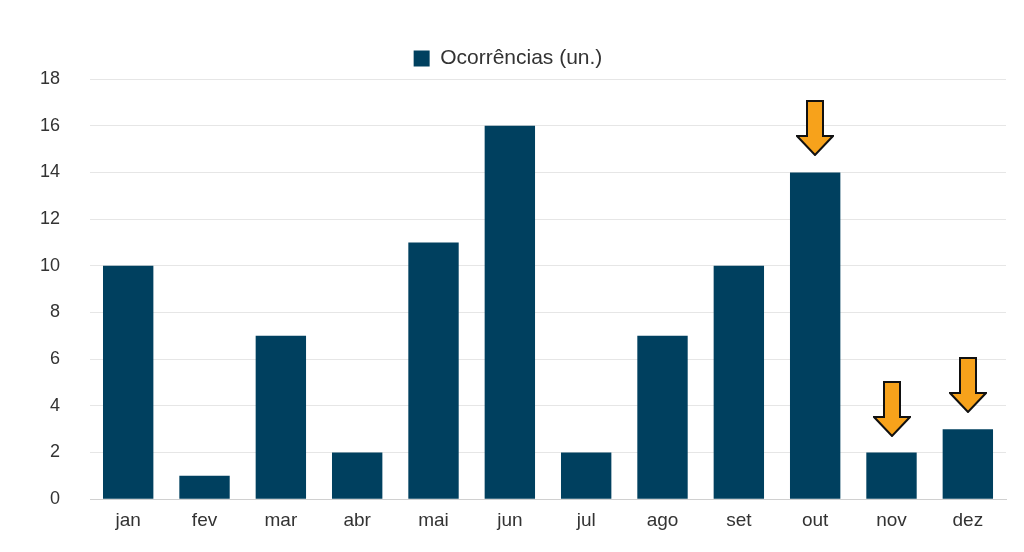 This screenshot has width=1024, height=552. What do you see at coordinates (204, 519) in the screenshot?
I see `x-tick-label: fev` at bounding box center [204, 519].